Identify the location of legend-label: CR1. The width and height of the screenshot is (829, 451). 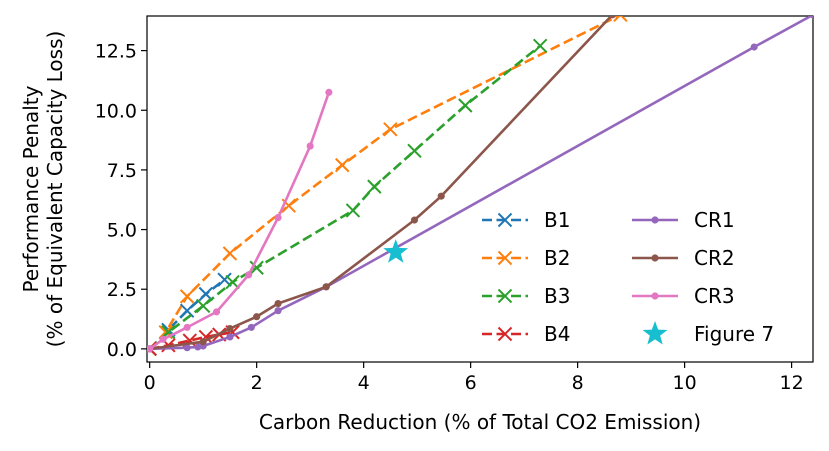
(714, 220).